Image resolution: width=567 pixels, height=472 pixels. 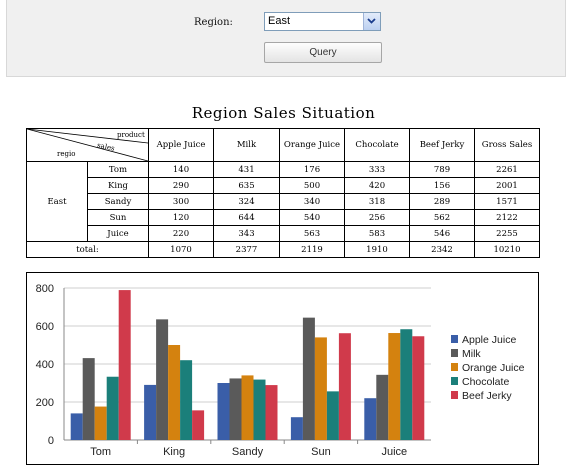 I want to click on gross-cell: 2001, so click(x=507, y=185).